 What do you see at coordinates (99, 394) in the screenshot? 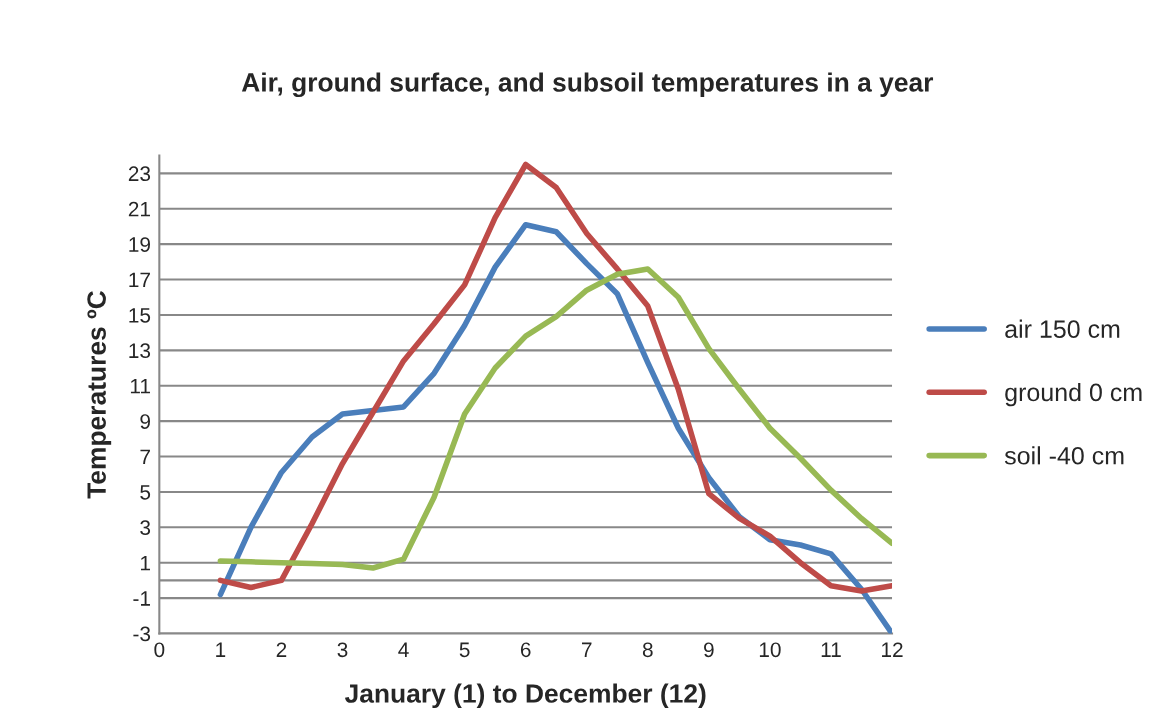
I see `y-axis-title: Temperatures ºC` at bounding box center [99, 394].